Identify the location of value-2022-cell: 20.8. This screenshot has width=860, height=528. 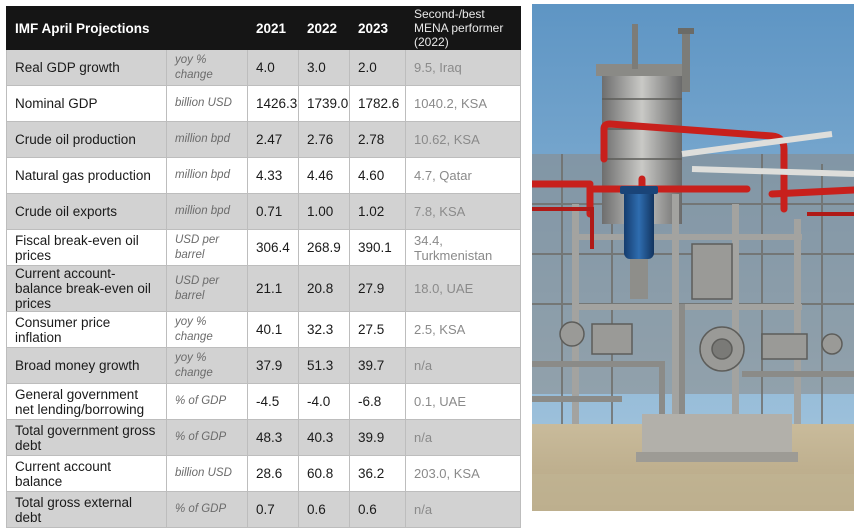
(324, 288).